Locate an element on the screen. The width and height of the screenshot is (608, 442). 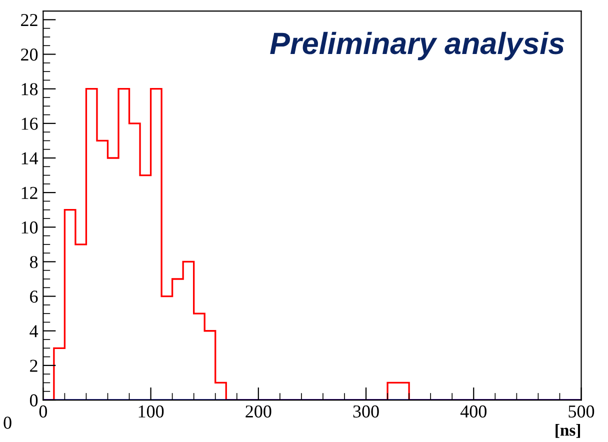
x-tick-label: 500 is located at coordinates (581, 411).